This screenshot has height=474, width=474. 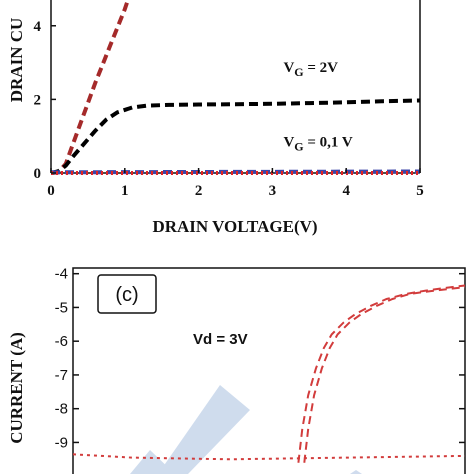 I want to click on p1-x-axis-label: DRAIN VOLTAGE(V), so click(x=234, y=226).